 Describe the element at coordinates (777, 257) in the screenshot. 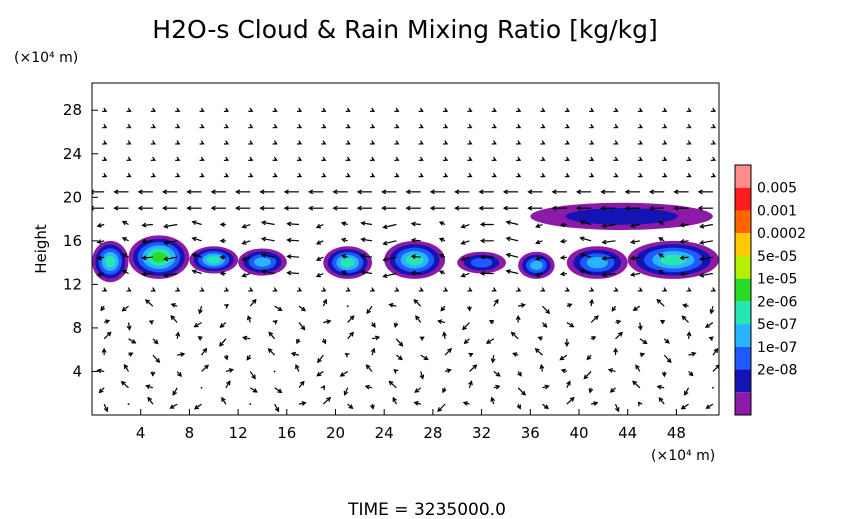

I see `colorbar-label: 5e-05` at that location.